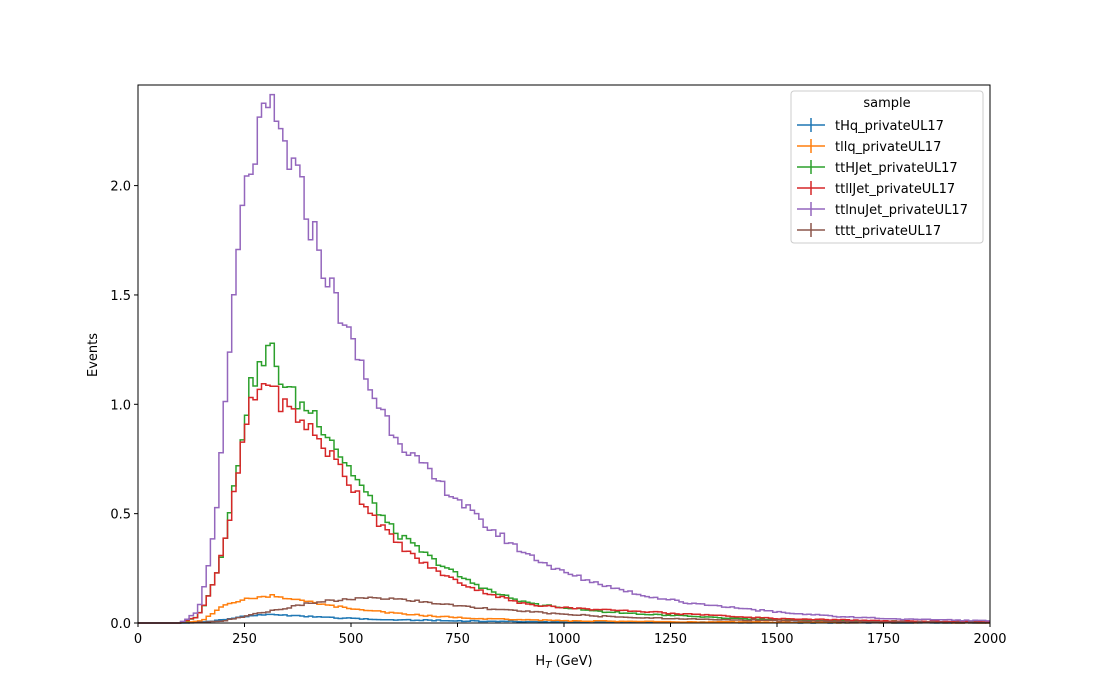 This screenshot has width=1100, height=700. I want to click on x-tick-label: 0, so click(138, 639).